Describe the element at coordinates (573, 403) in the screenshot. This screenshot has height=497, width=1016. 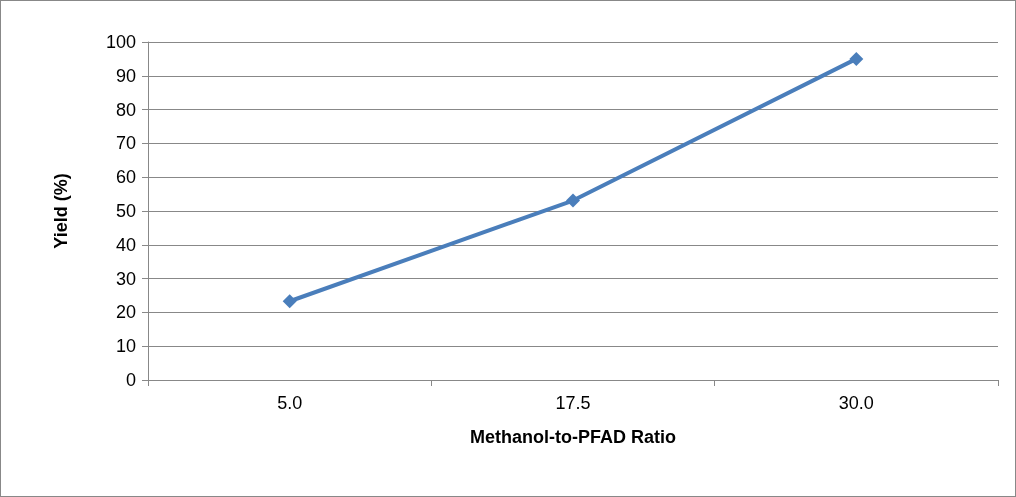
I see `x-tick-label: 17.5` at that location.